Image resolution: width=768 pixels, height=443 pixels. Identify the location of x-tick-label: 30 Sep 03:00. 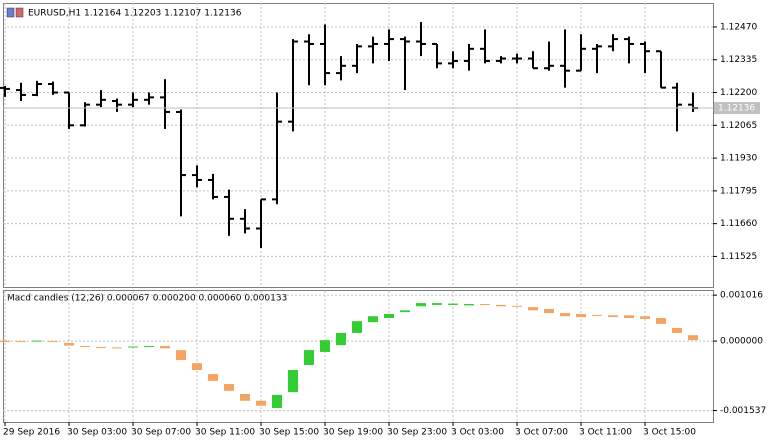
(97, 433).